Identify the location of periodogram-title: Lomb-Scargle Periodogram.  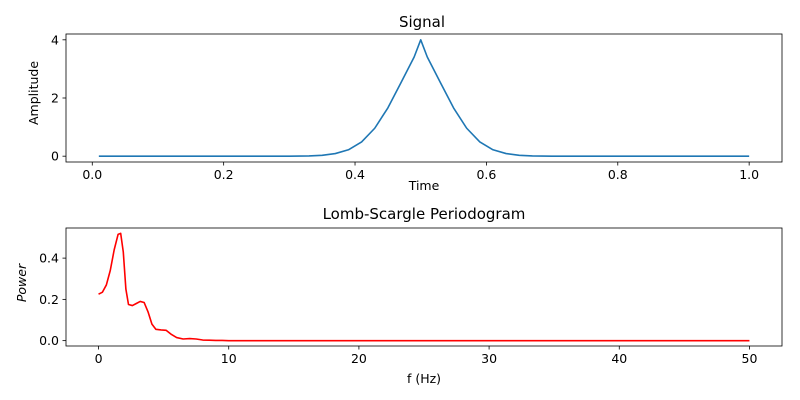
(424, 214).